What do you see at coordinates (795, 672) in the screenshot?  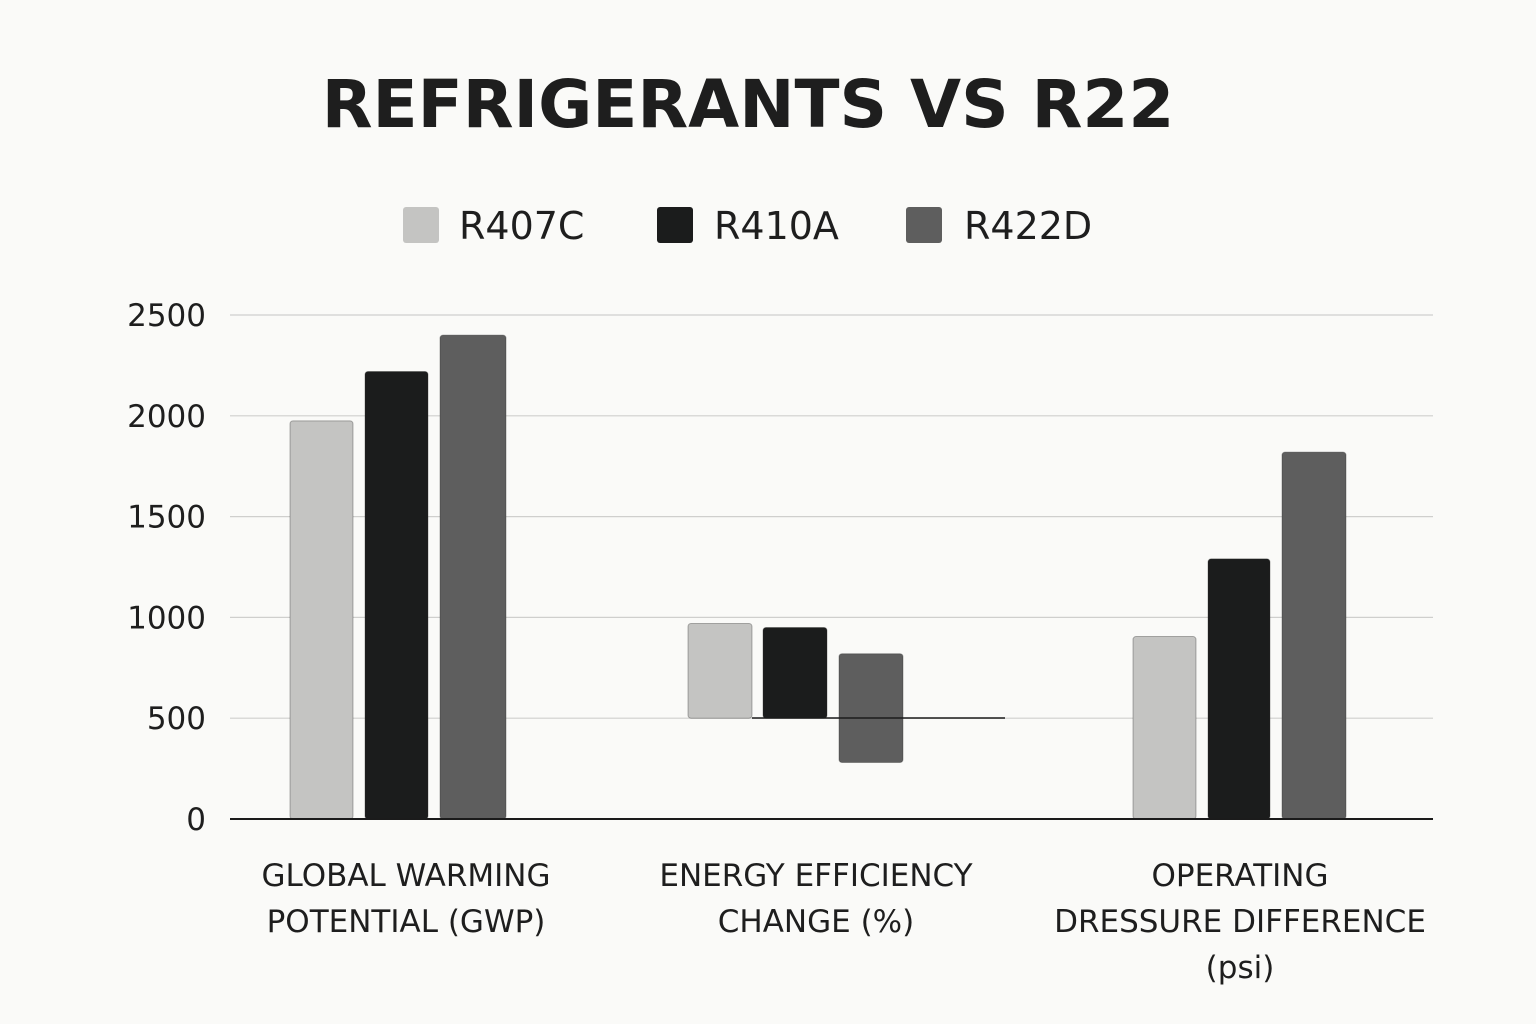 I see `bar-r410a-cat1` at bounding box center [795, 672].